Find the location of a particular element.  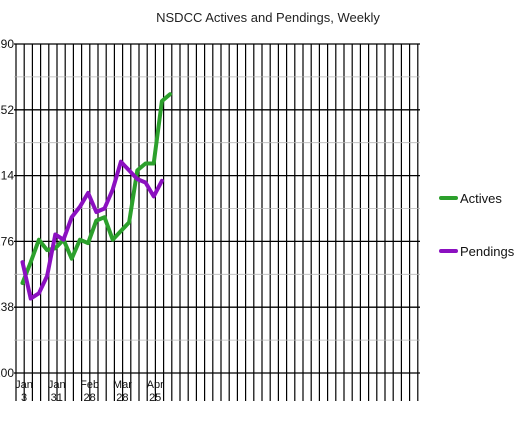

series-line-pendings is located at coordinates (92, 230).